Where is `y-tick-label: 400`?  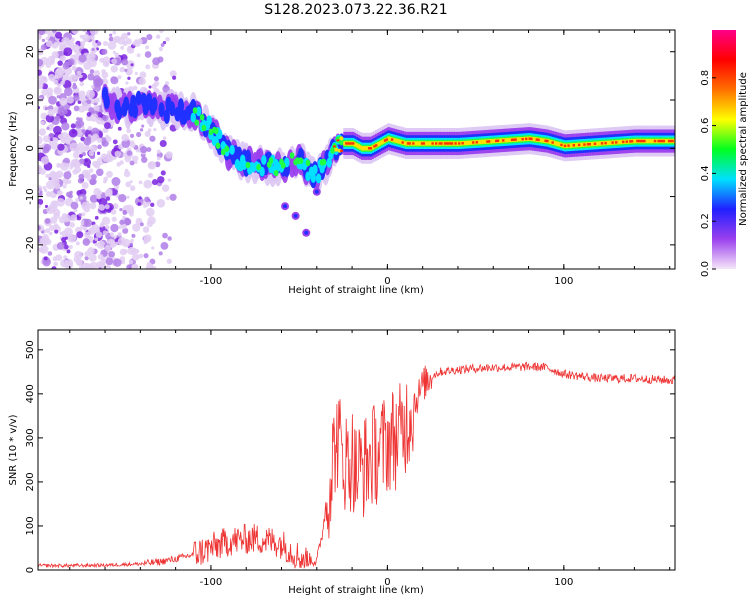 y-tick-label: 400 is located at coordinates (30, 393).